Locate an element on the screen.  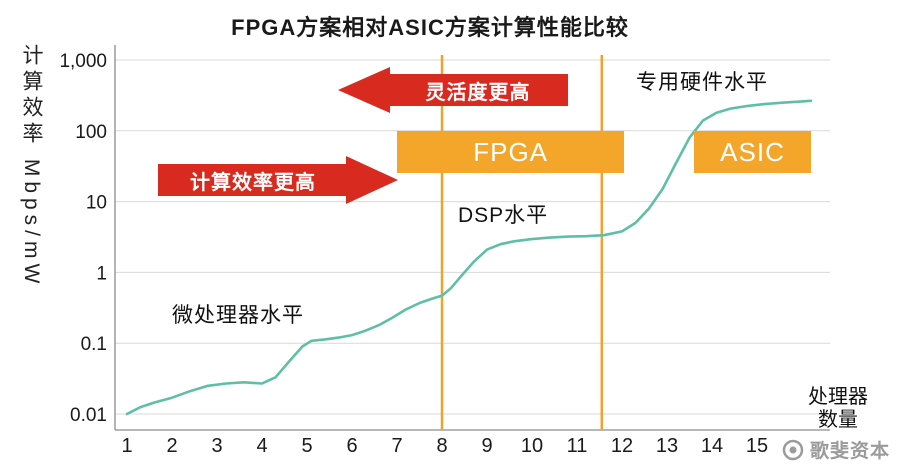
x-tick-label: 5 is located at coordinates (306, 446).